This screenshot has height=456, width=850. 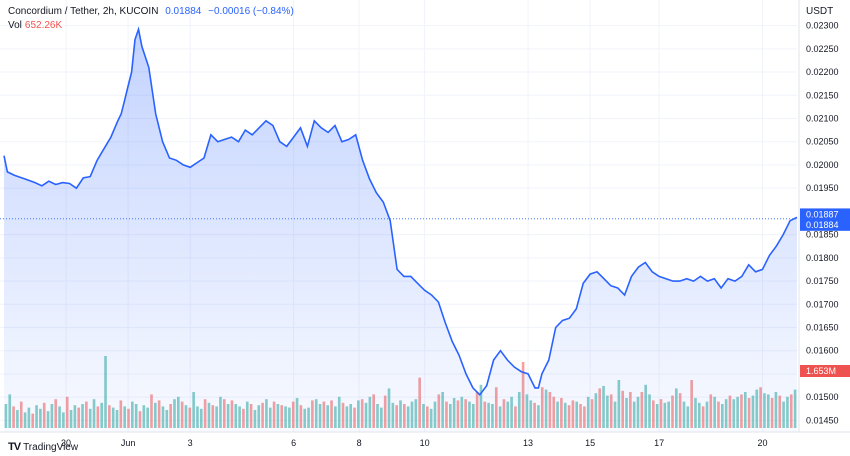 I want to click on y-tick-label: 0.02250, so click(x=822, y=49).